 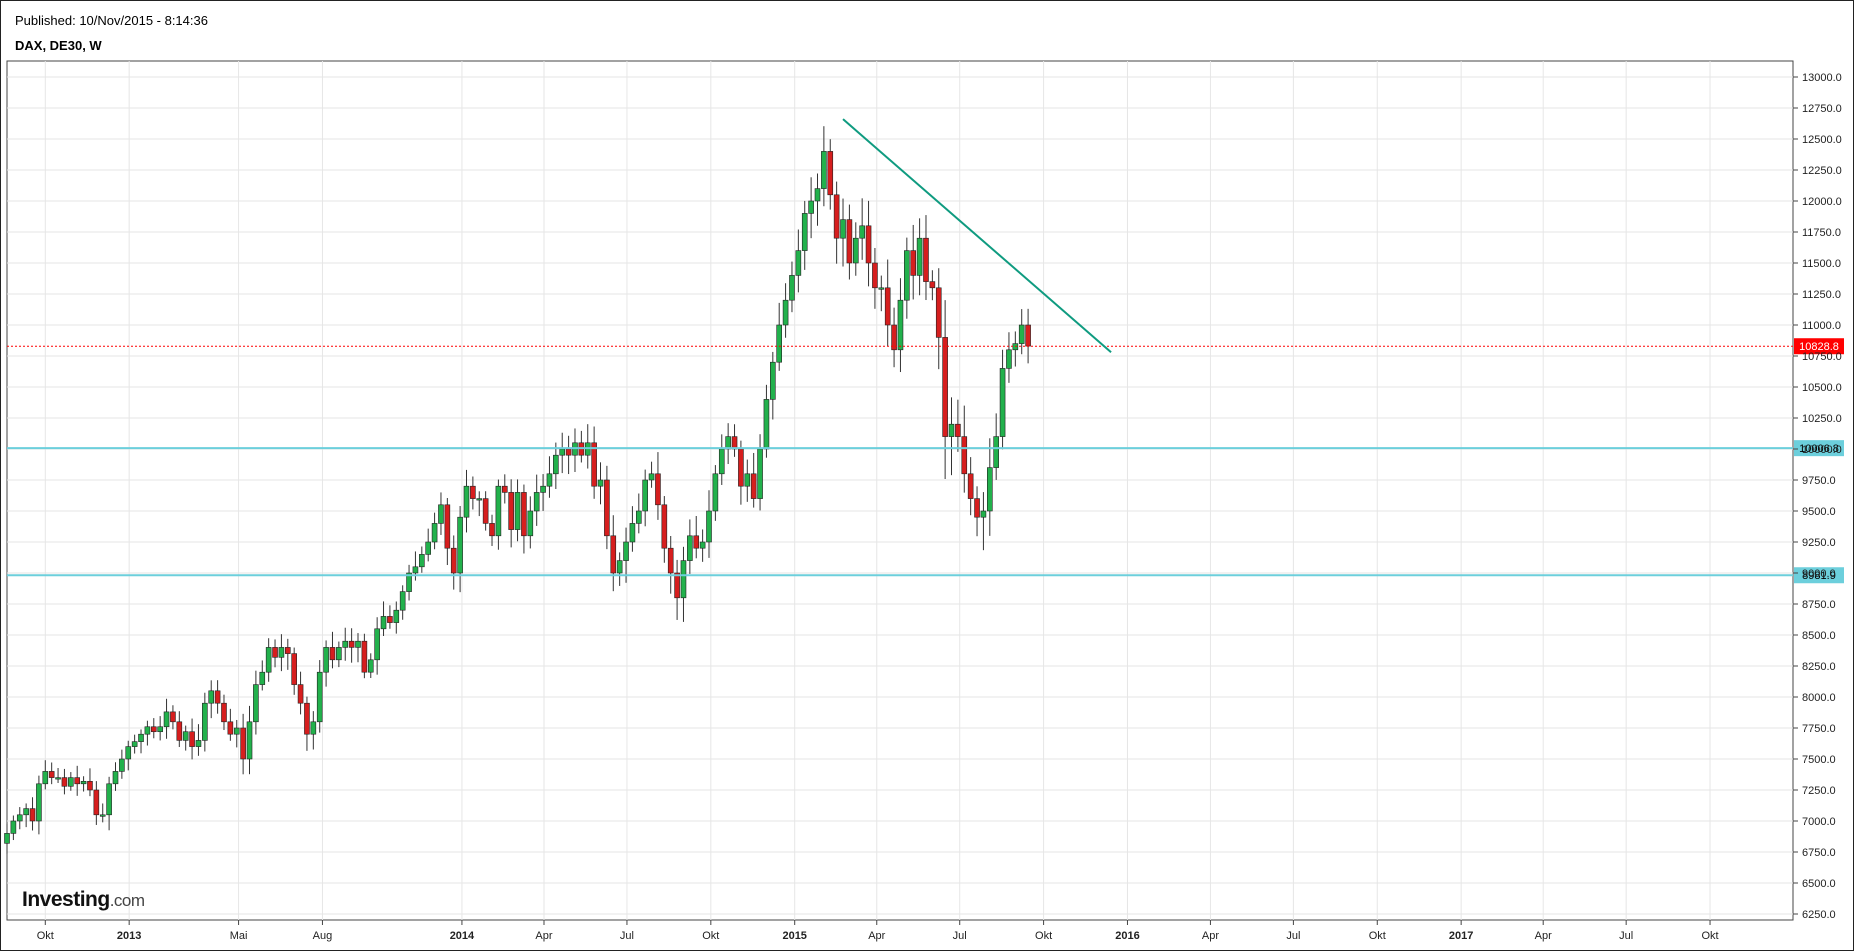 What do you see at coordinates (1819, 667) in the screenshot?
I see `y-tick-label: 8250.0` at bounding box center [1819, 667].